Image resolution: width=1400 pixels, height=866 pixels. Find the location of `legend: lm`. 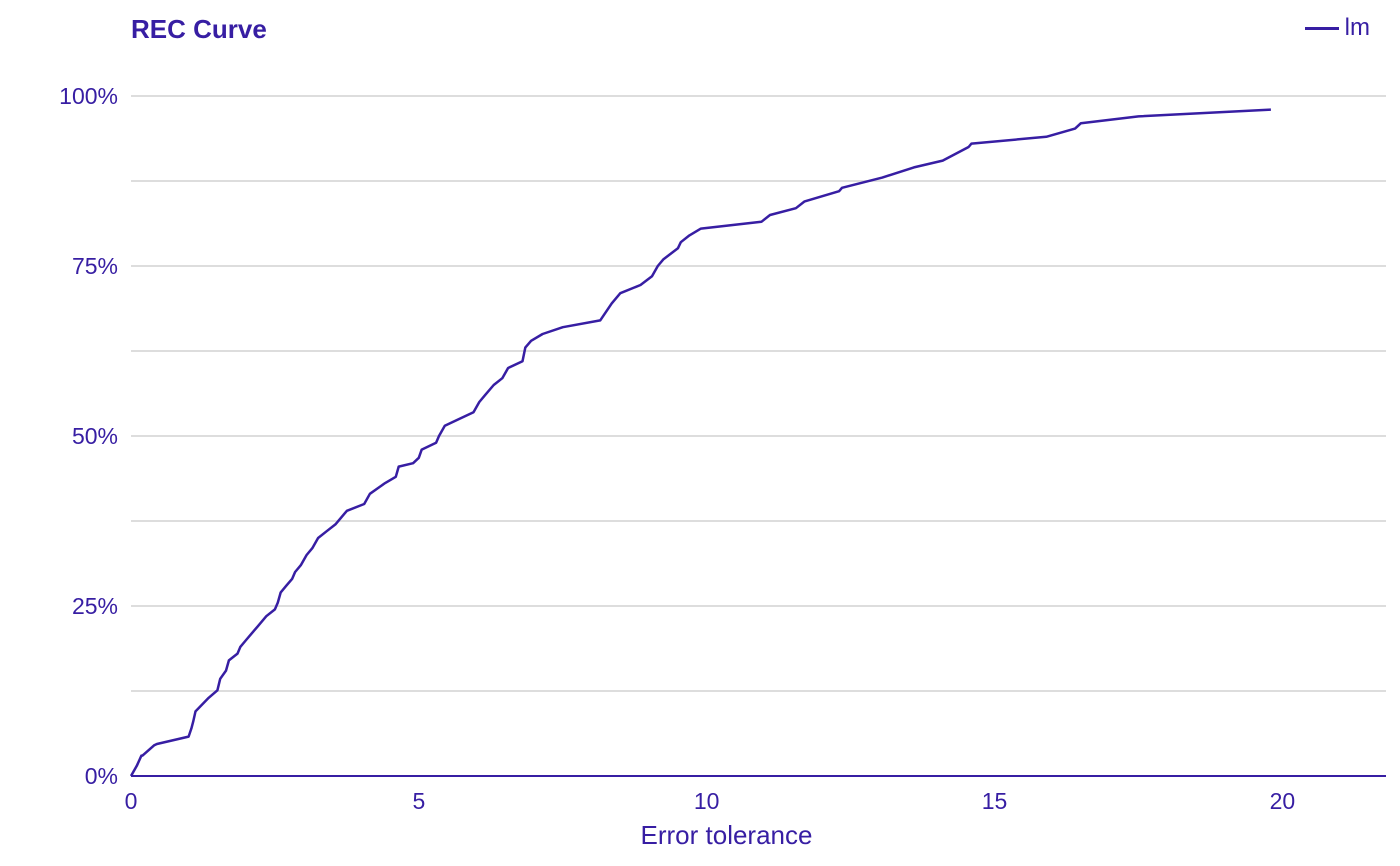

legend: lm is located at coordinates (1337, 28).